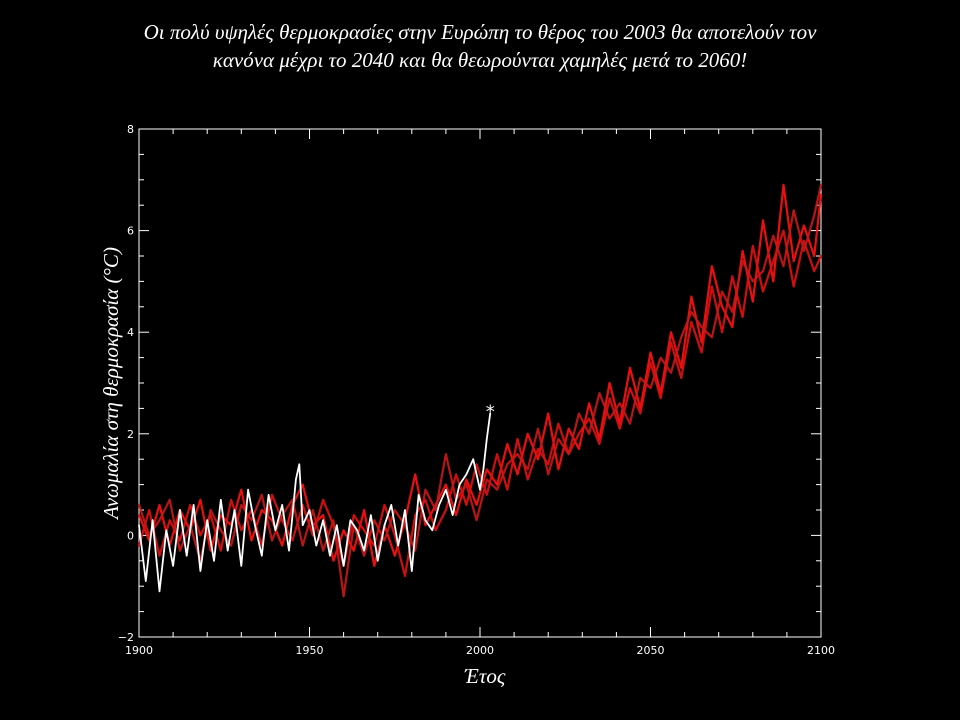  I want to click on x-tick-label: 2100, so click(821, 650).